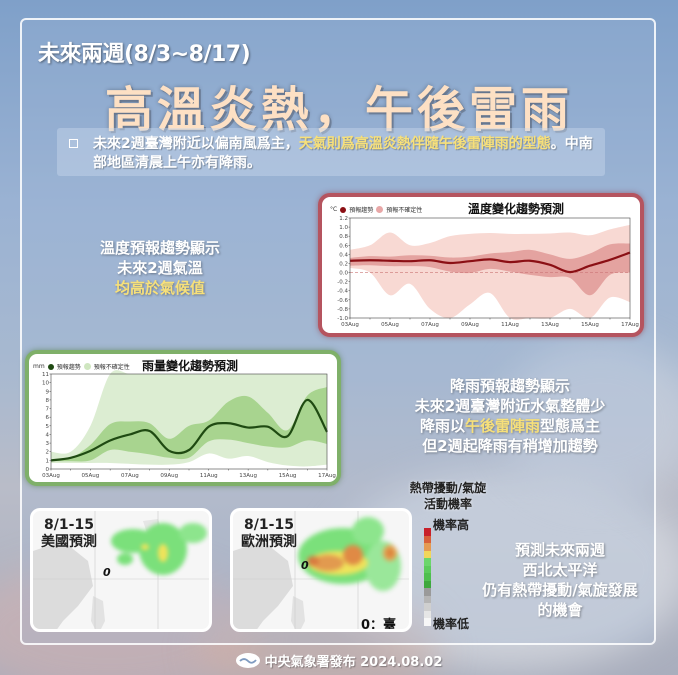  What do you see at coordinates (451, 624) in the screenshot?
I see `probability-low-label: 機率低` at bounding box center [451, 624].